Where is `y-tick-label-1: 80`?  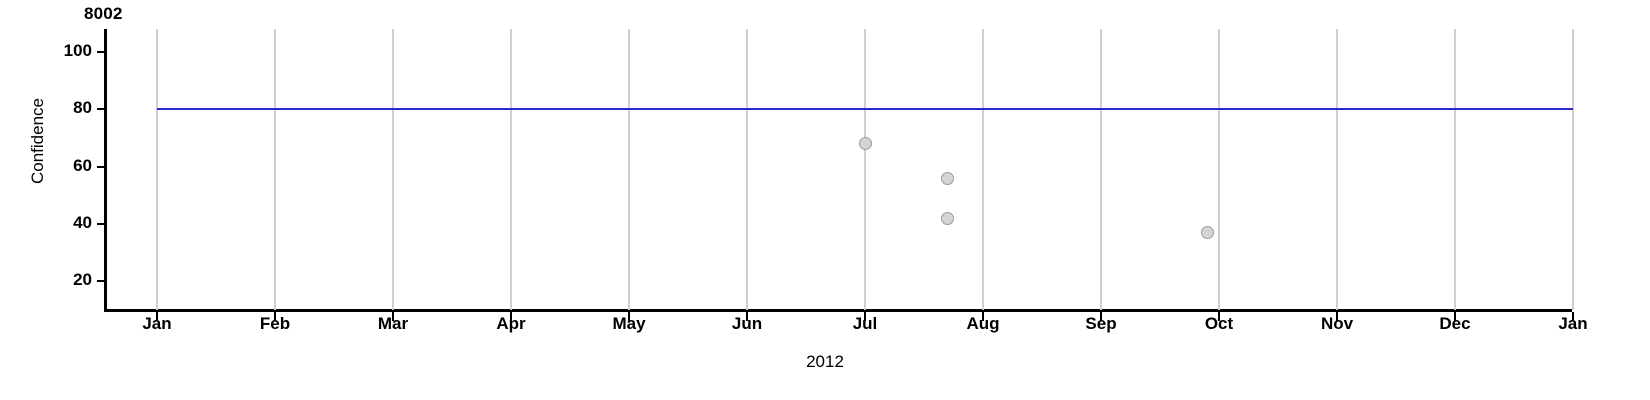
y-tick-label-1: 80 is located at coordinates (82, 108).